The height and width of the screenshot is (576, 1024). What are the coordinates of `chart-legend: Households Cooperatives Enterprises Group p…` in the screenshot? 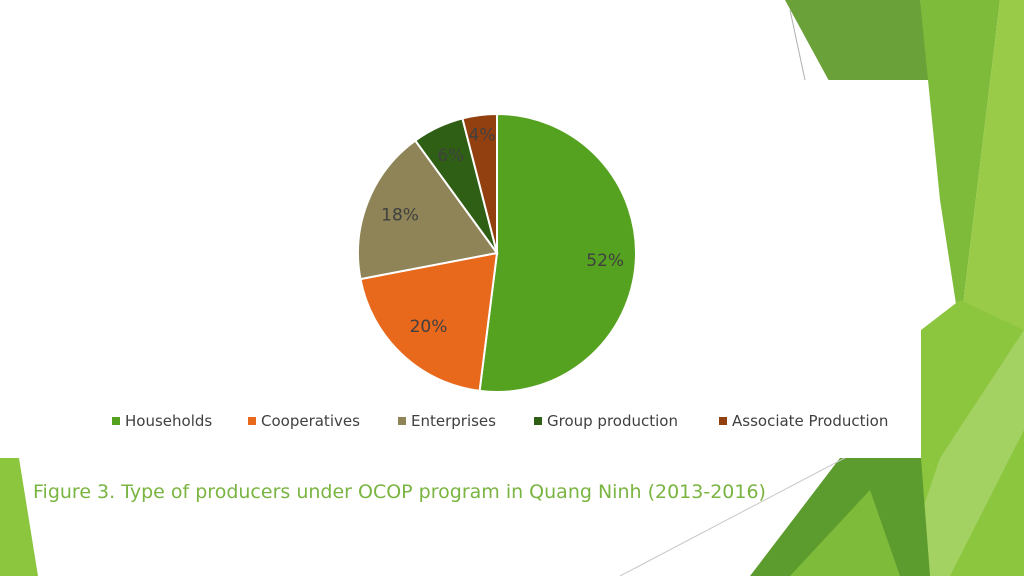 It's located at (460, 423).